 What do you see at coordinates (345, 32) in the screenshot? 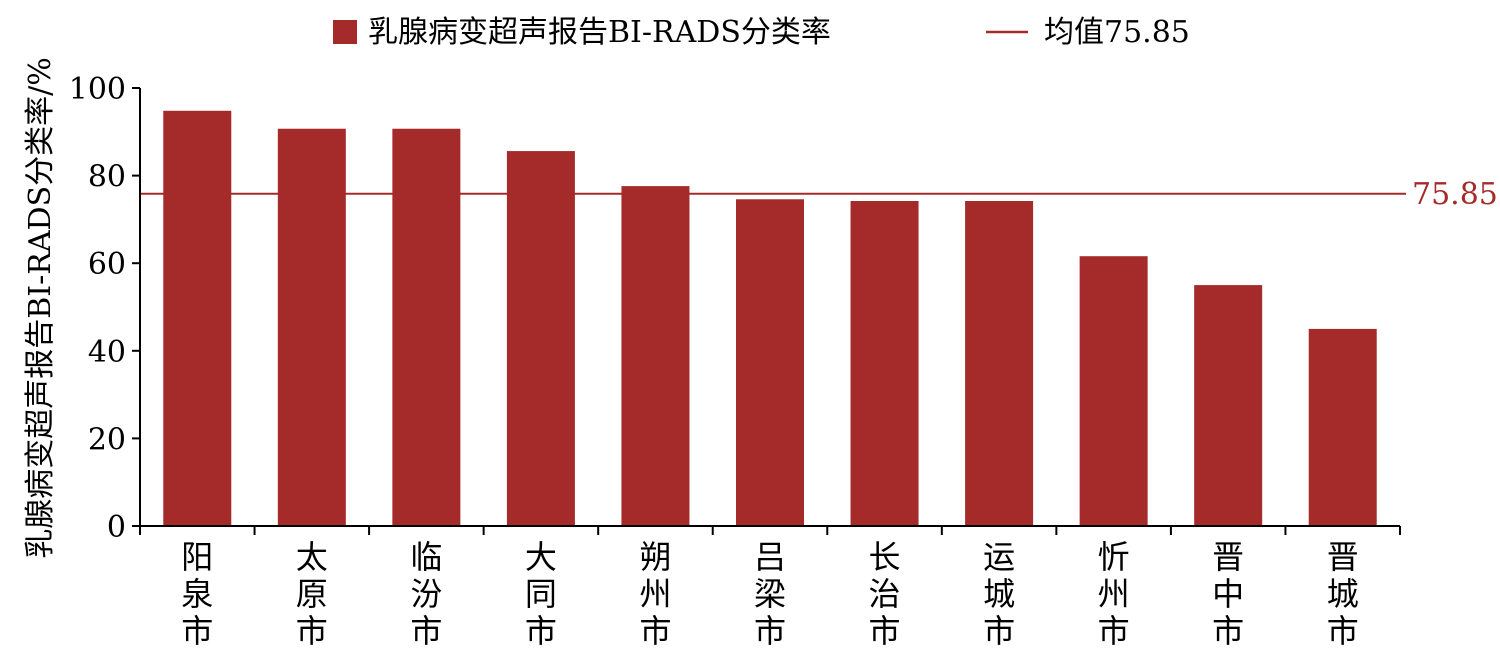
I see `legend-swatch-bar` at bounding box center [345, 32].